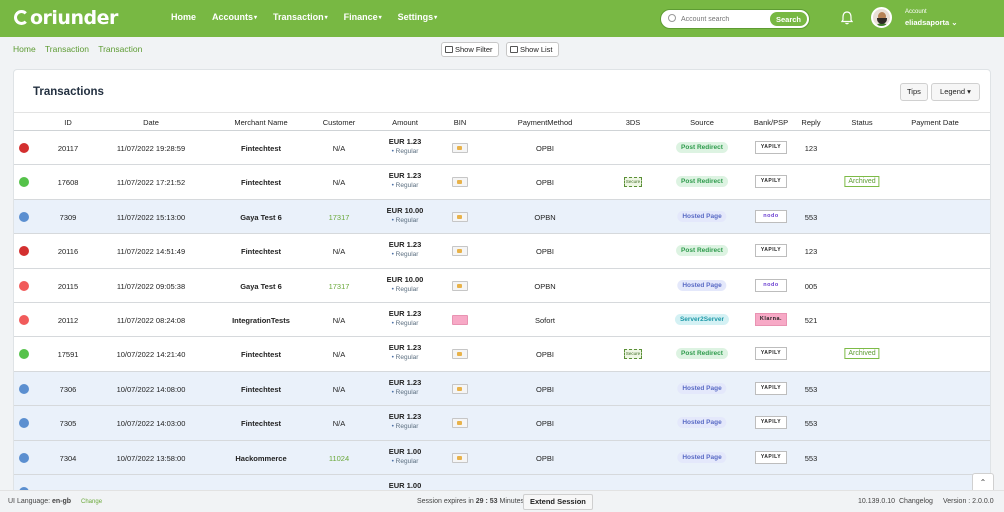 The width and height of the screenshot is (1004, 512). Describe the element at coordinates (68, 183) in the screenshot. I see `transaction-id: 17608` at that location.